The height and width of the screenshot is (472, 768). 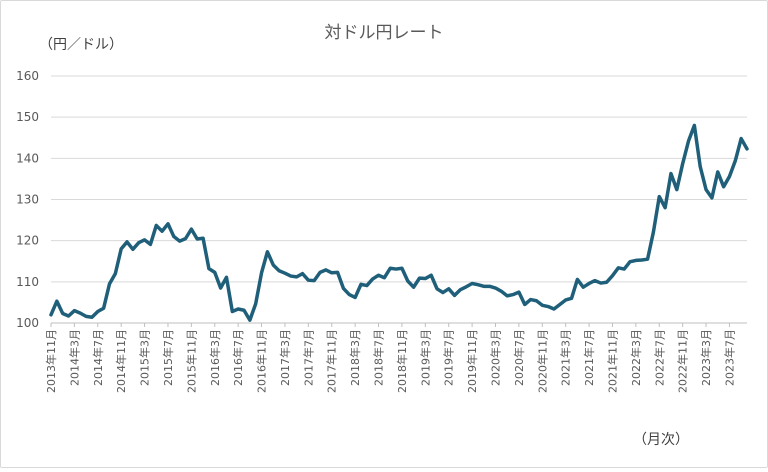 I want to click on x-tick-label: 2017年3月, so click(x=285, y=357).